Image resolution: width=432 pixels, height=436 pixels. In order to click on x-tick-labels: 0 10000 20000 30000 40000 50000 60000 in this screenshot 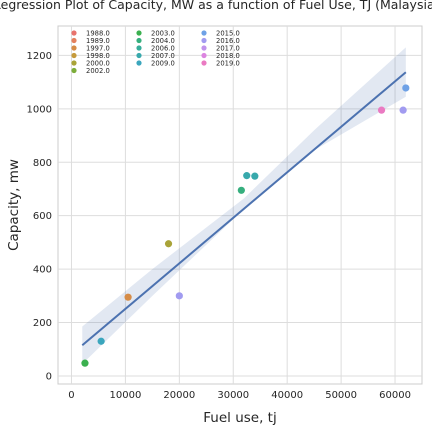, I will do `click(239, 395)`.